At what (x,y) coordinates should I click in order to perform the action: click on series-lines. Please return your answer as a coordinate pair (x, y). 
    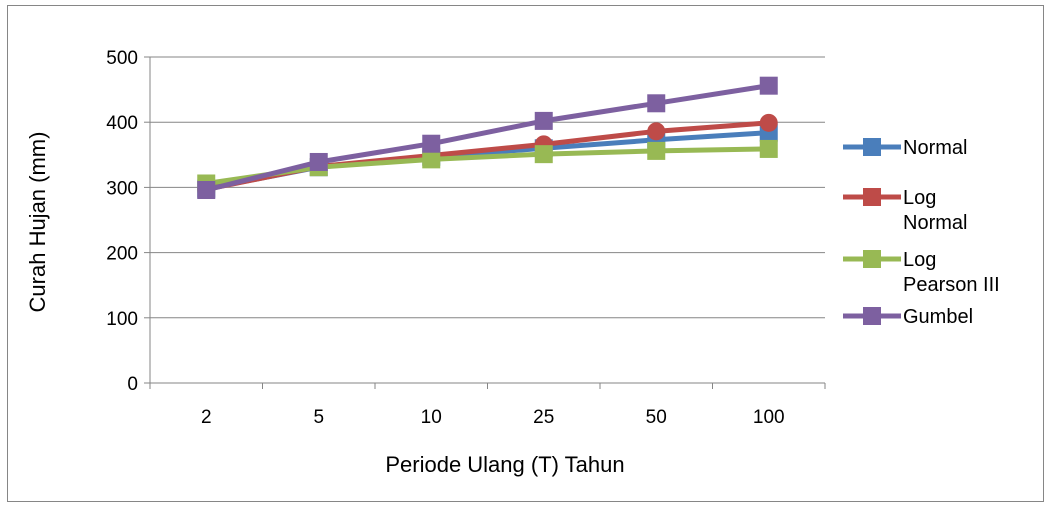
    Looking at the image, I should click on (487, 138).